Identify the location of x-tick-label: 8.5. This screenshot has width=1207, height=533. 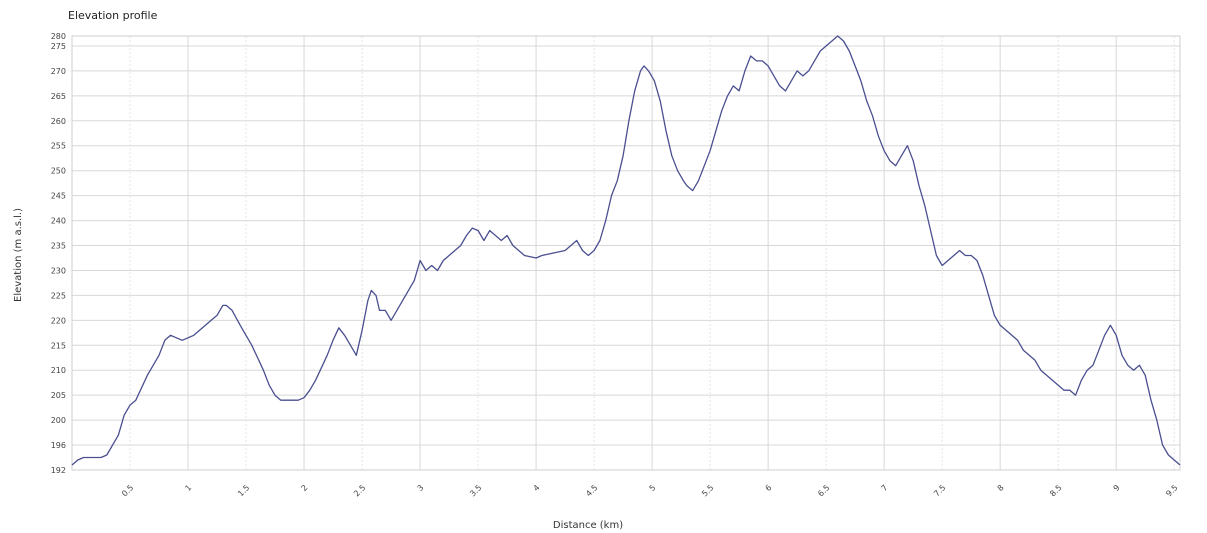
(1055, 490).